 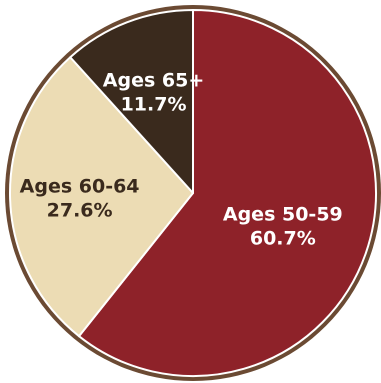 What do you see at coordinates (153, 81) in the screenshot?
I see `slice-category-label: Ages 65+` at bounding box center [153, 81].